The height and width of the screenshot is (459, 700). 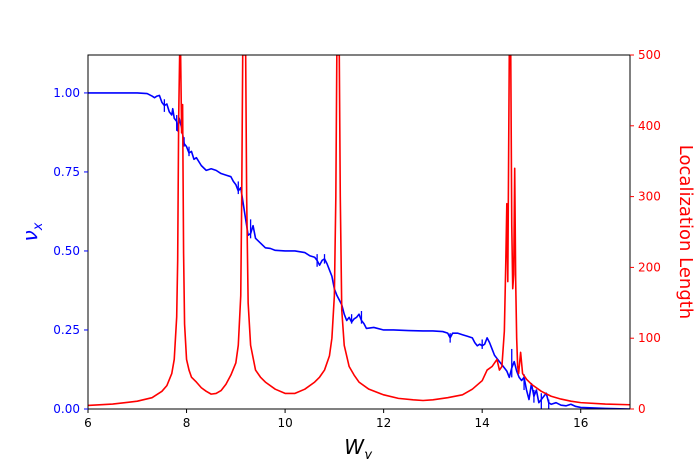 I want to click on y-right-axis-label: Localization Length, so click(x=685, y=232).